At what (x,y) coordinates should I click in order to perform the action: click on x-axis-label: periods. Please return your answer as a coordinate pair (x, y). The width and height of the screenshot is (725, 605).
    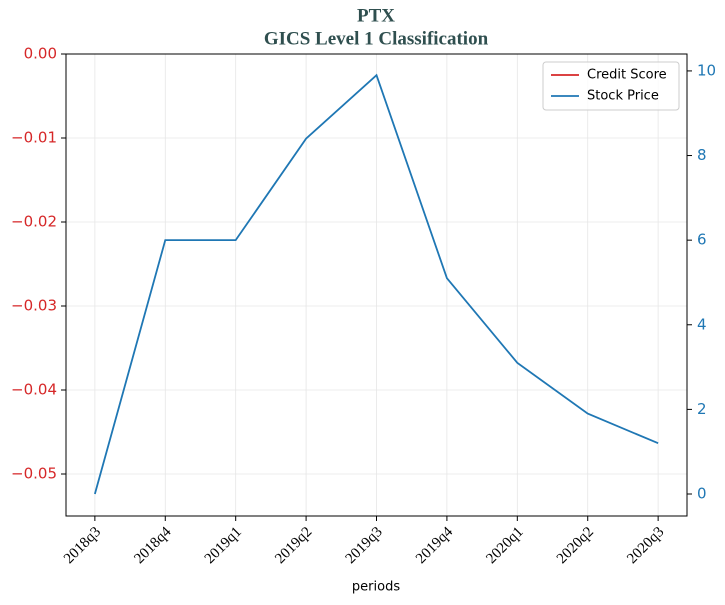
    Looking at the image, I should click on (376, 587).